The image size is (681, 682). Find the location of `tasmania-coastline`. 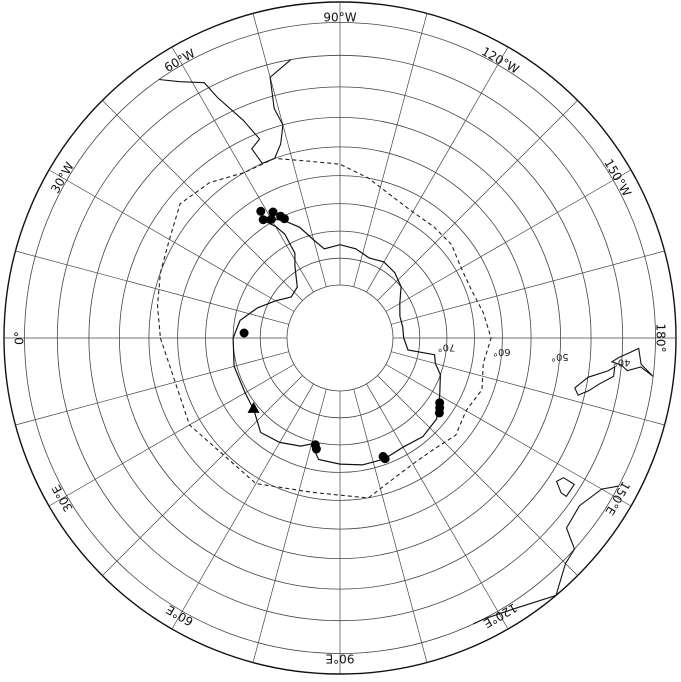

tasmania-coastline is located at coordinates (565, 487).